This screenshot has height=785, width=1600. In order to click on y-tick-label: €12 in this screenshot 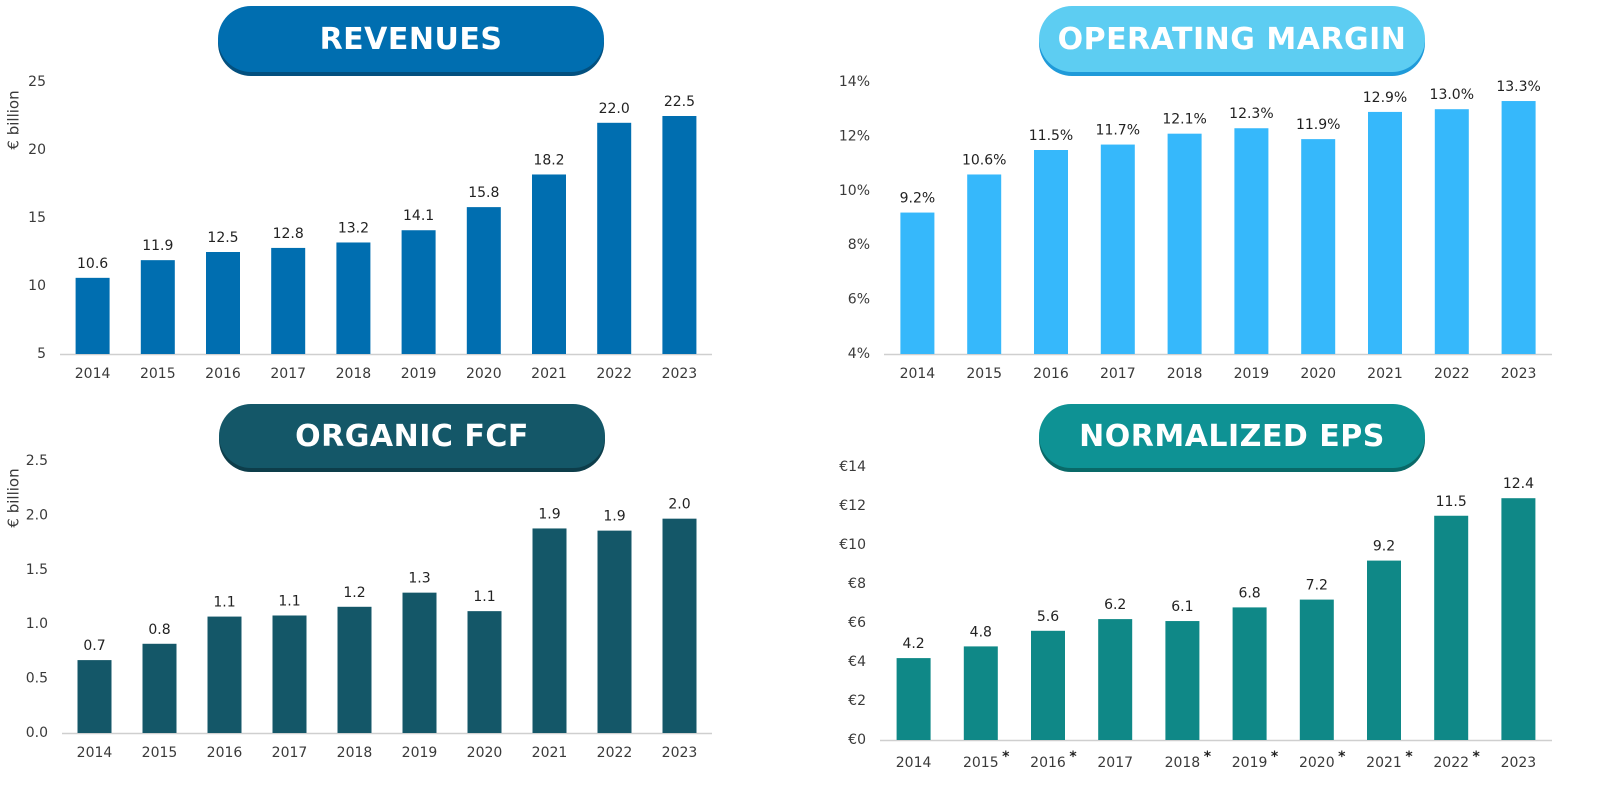, I will do `click(852, 506)`.